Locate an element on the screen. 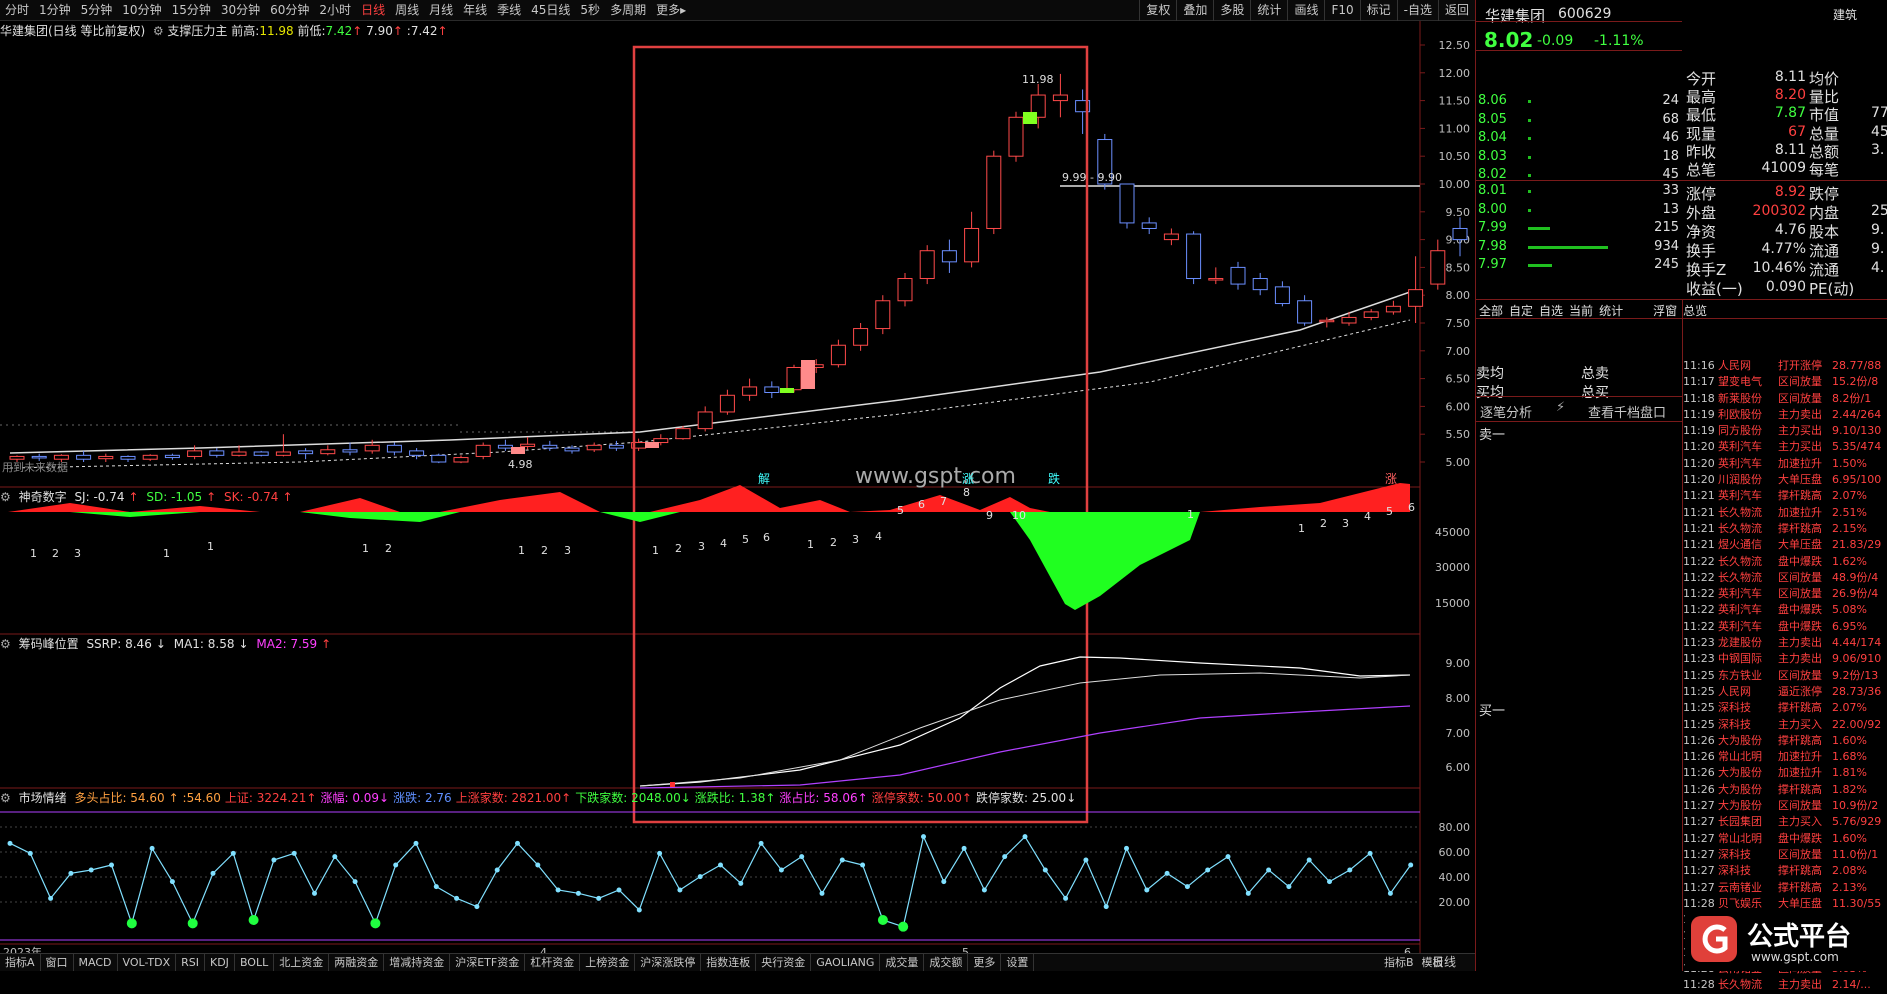  indicator-tab: 增减持资金 is located at coordinates (417, 962).